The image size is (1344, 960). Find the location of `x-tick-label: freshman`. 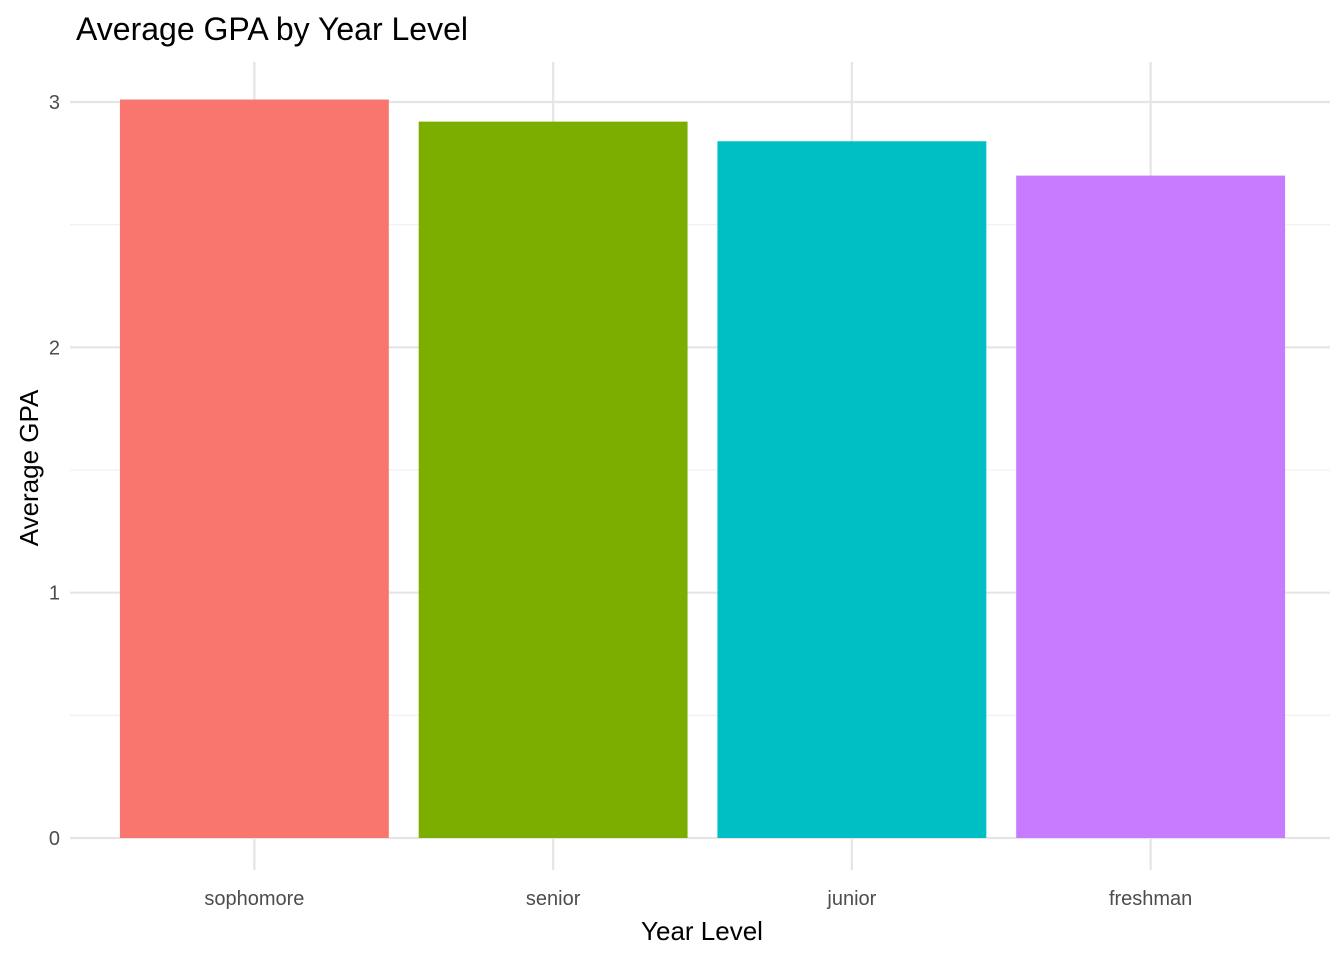

x-tick-label: freshman is located at coordinates (1150, 899).